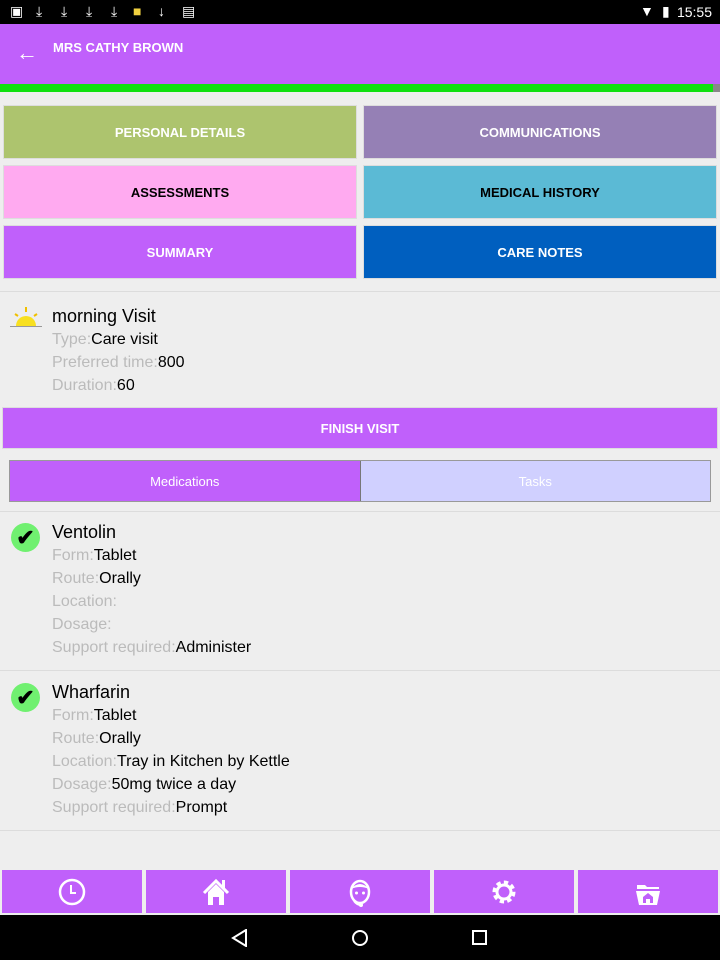  I want to click on clock-nav-button, so click(72, 891).